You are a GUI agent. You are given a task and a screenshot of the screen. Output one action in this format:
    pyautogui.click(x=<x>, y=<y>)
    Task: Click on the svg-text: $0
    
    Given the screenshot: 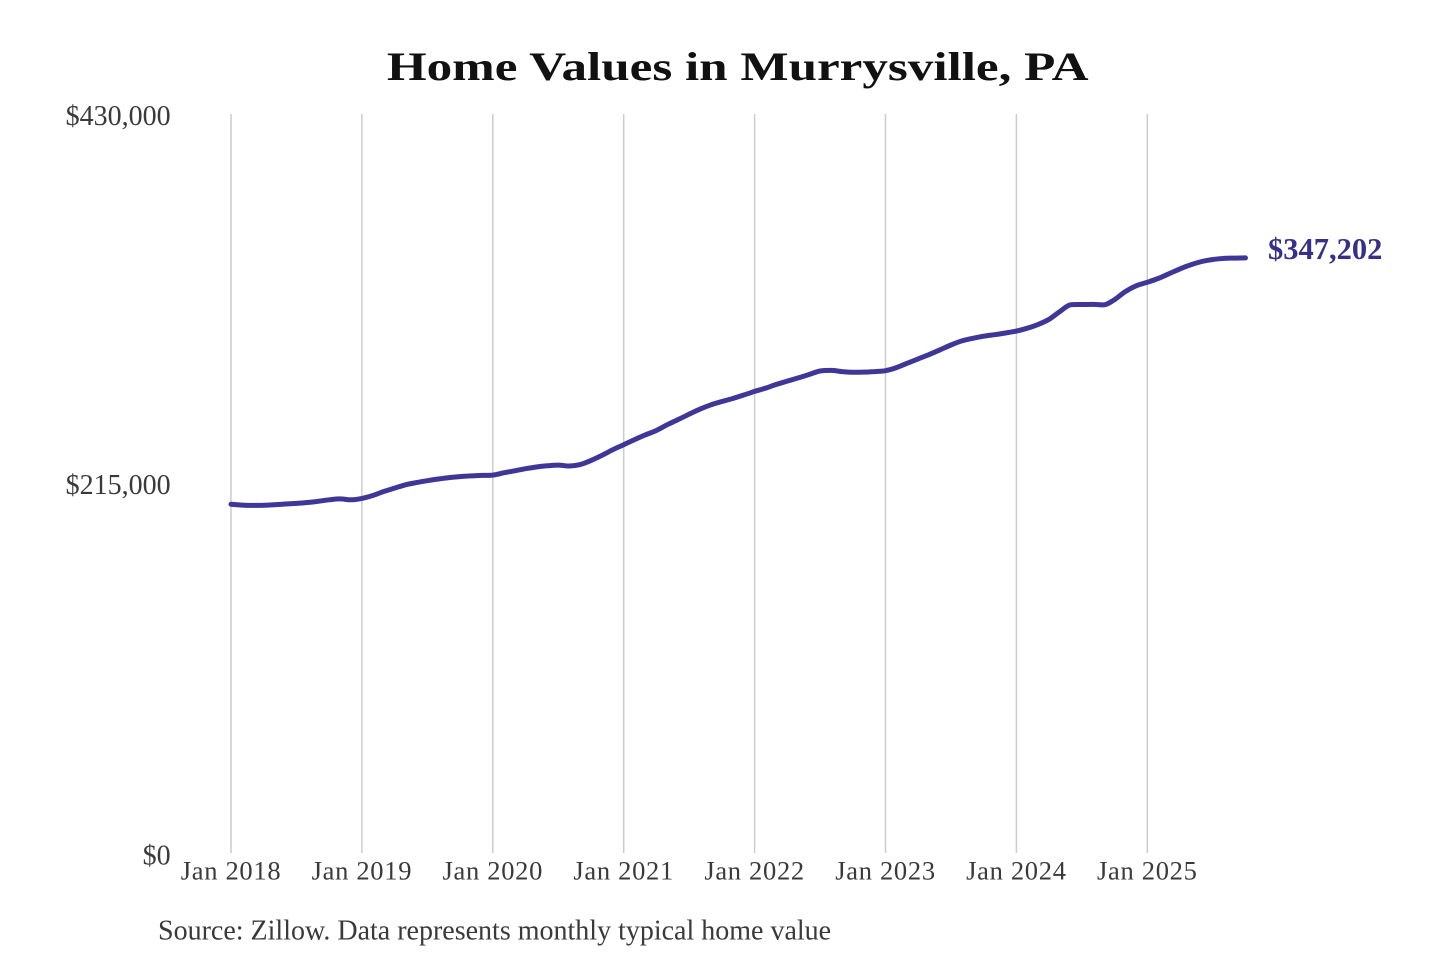 What is the action you would take?
    pyautogui.click(x=157, y=855)
    